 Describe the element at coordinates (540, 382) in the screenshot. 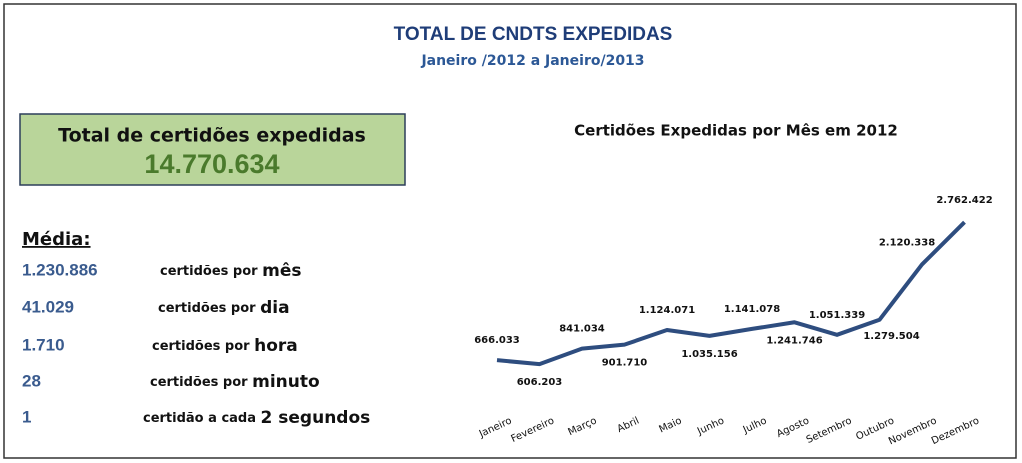

I see `data-label: 606.203` at that location.